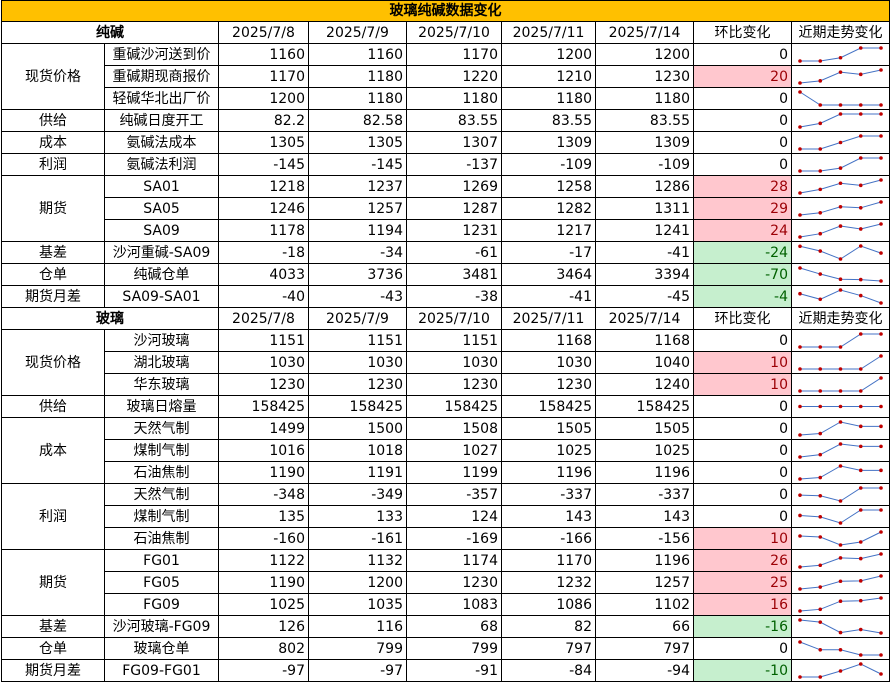 The height and width of the screenshot is (682, 890). I want to click on category-cell: 仓单, so click(53, 648).